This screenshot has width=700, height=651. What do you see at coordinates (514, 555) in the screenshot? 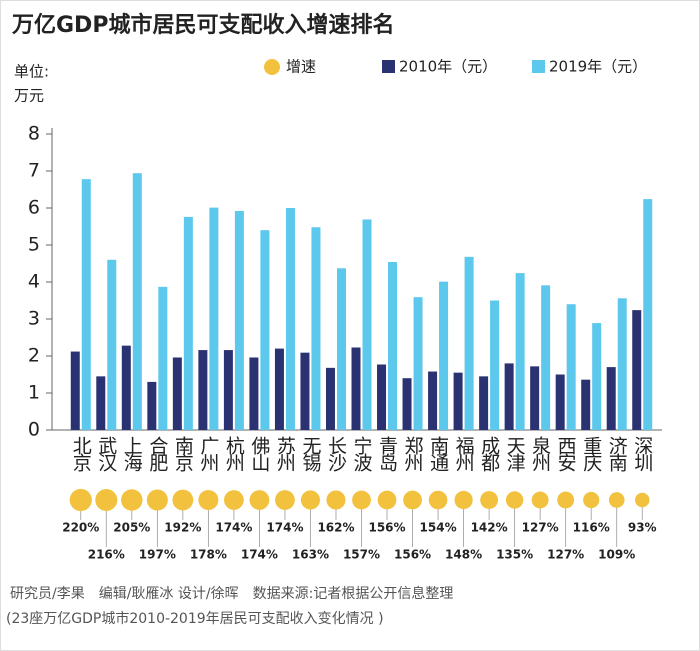
I see `growth-label: 135%` at bounding box center [514, 555].